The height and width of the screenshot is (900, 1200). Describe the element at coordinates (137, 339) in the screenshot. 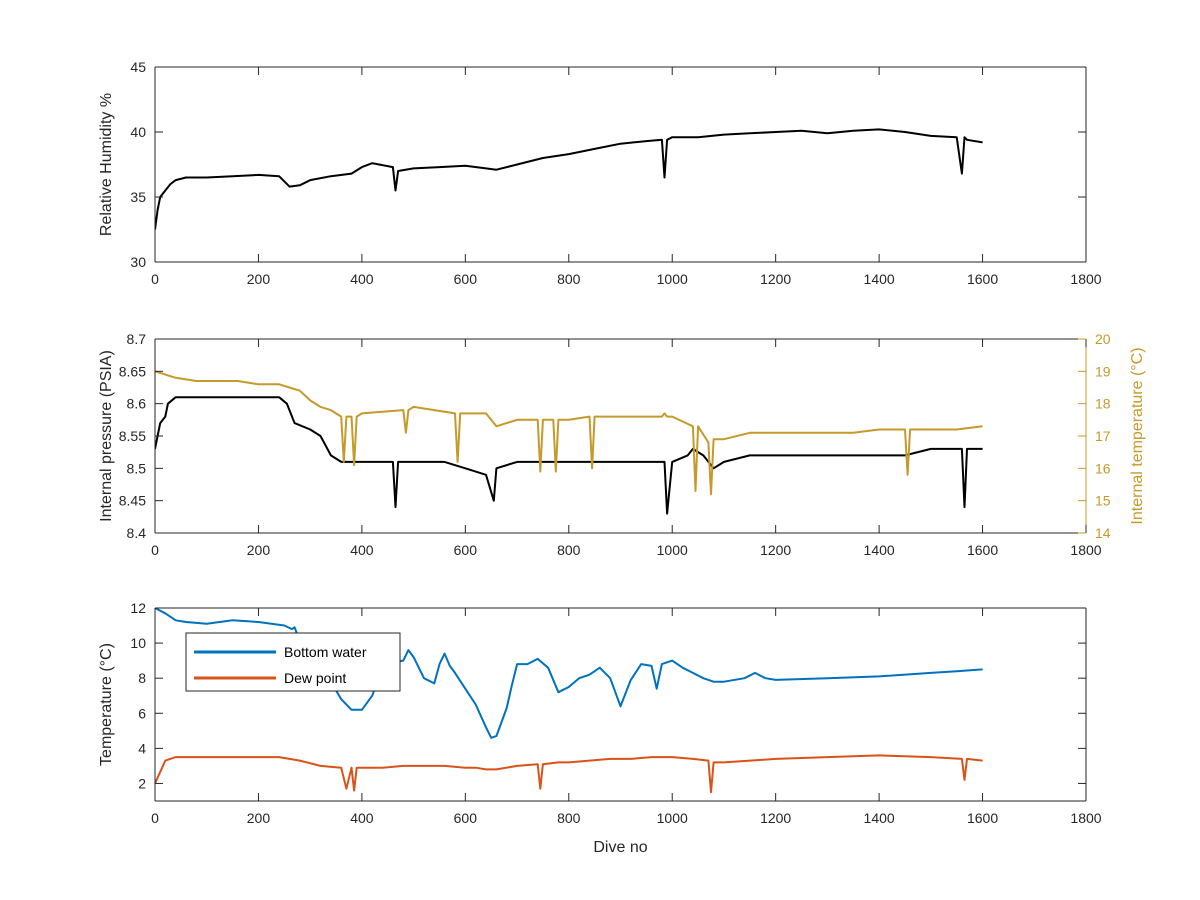

I see `y-tick-label: 8.7` at that location.